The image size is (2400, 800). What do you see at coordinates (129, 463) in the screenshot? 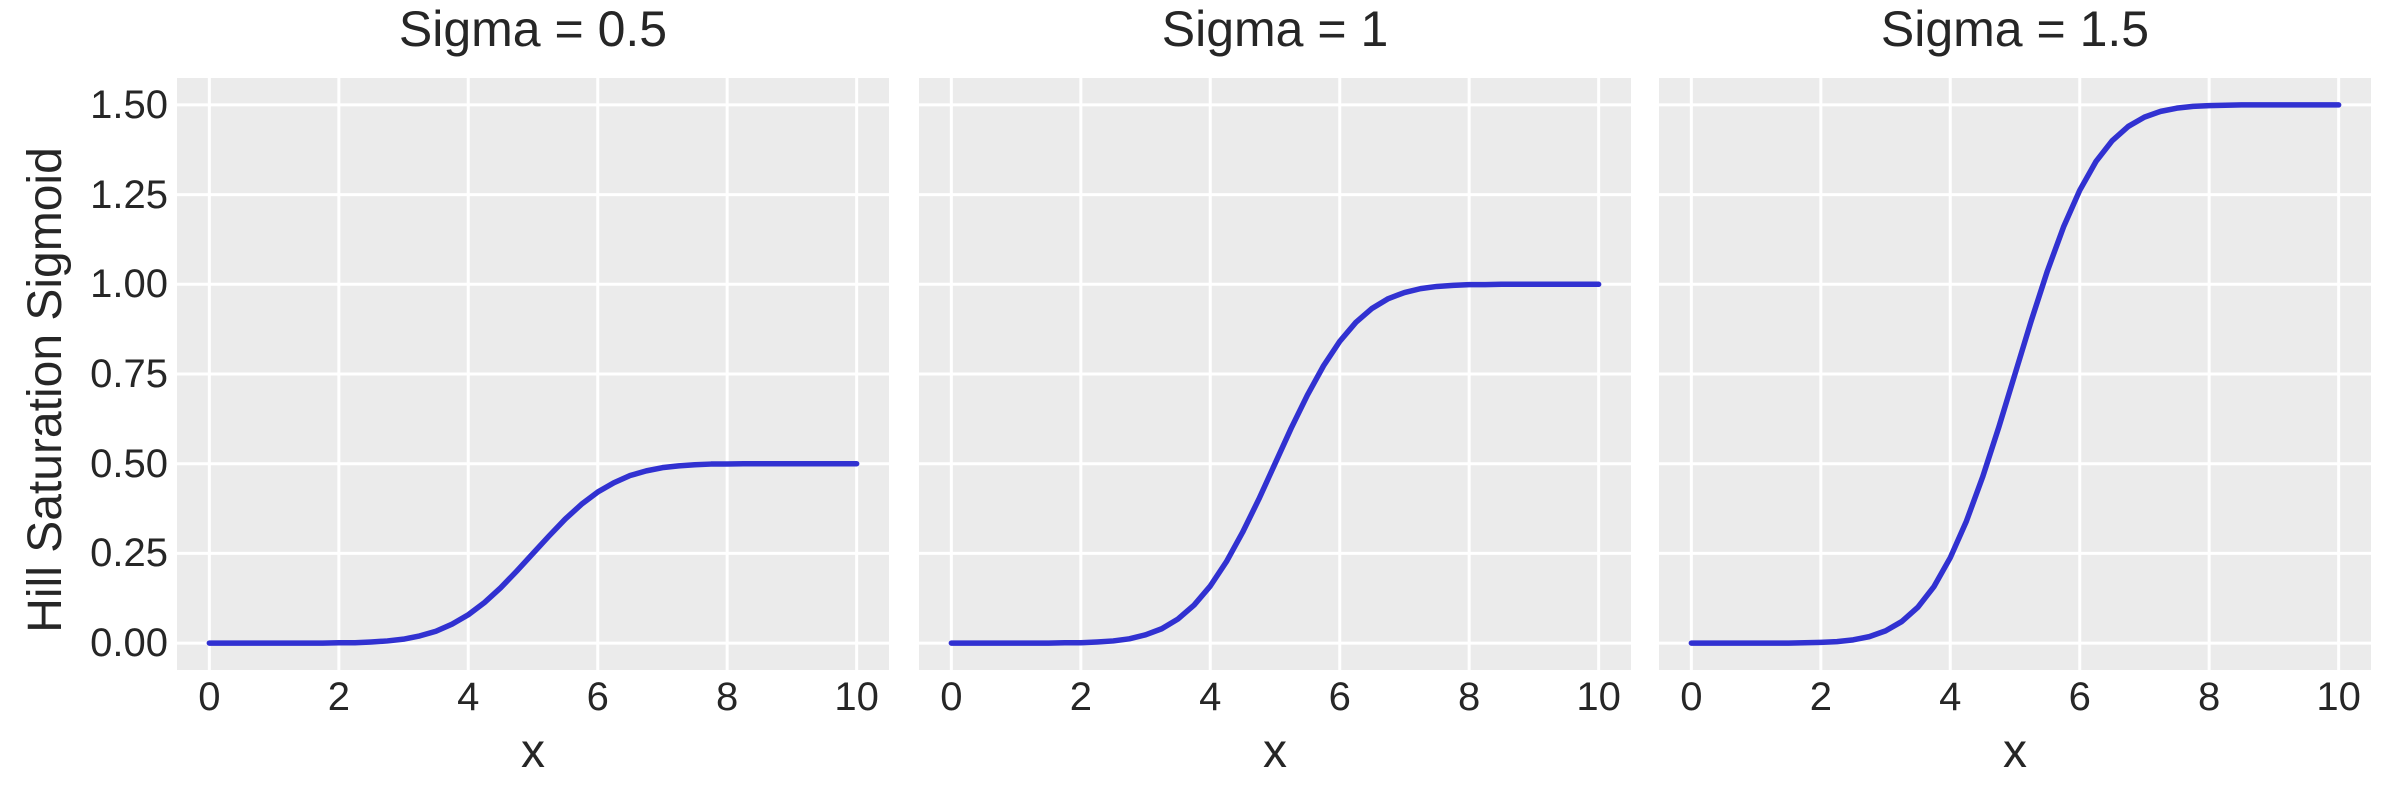
I see `y-tick-label: 0.50` at bounding box center [129, 463].